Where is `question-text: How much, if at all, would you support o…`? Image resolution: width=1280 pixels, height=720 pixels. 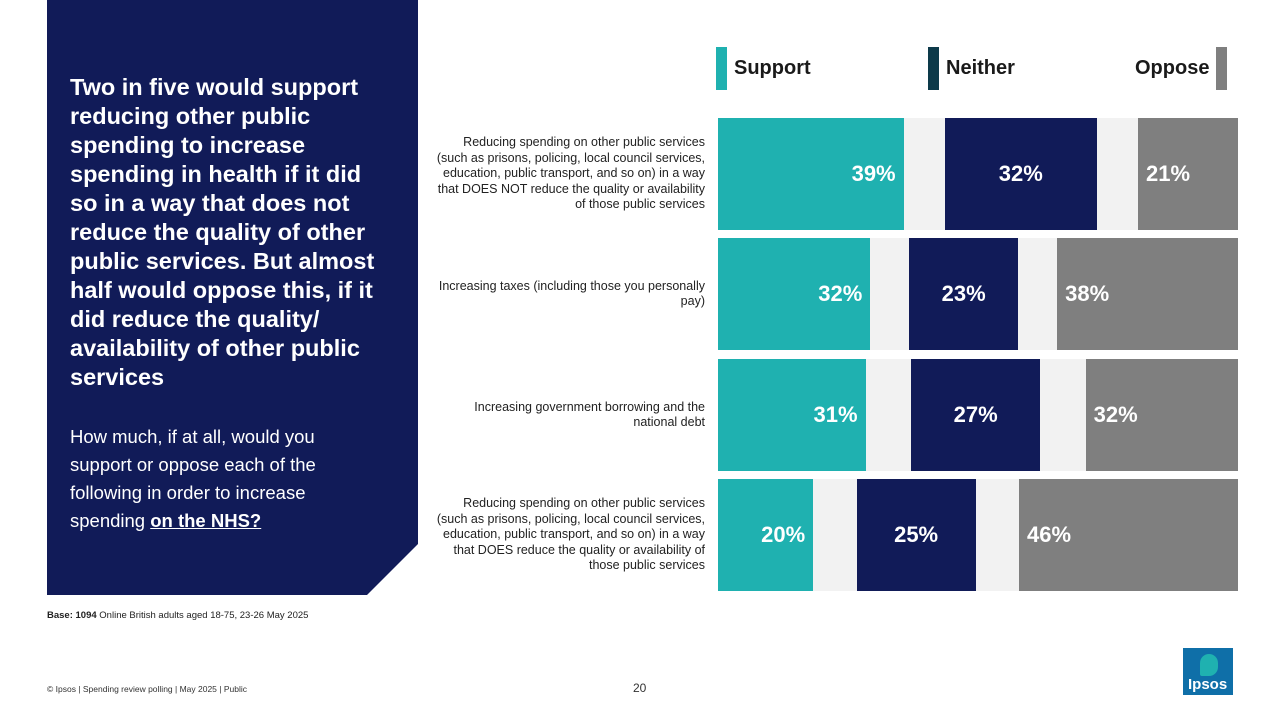
question-text: How much, if at all, would you support o… is located at coordinates (193, 478).